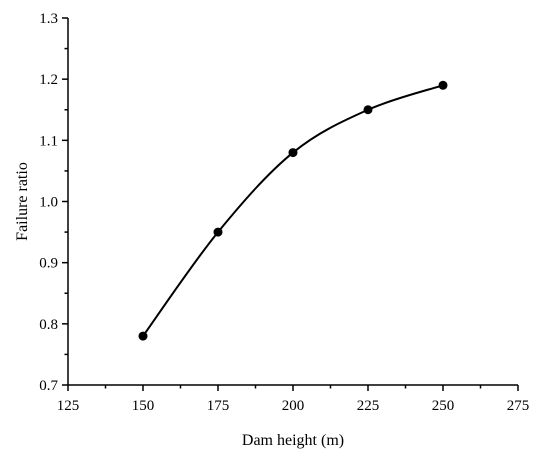  Describe the element at coordinates (143, 406) in the screenshot. I see `x-tick-label: 150` at that location.